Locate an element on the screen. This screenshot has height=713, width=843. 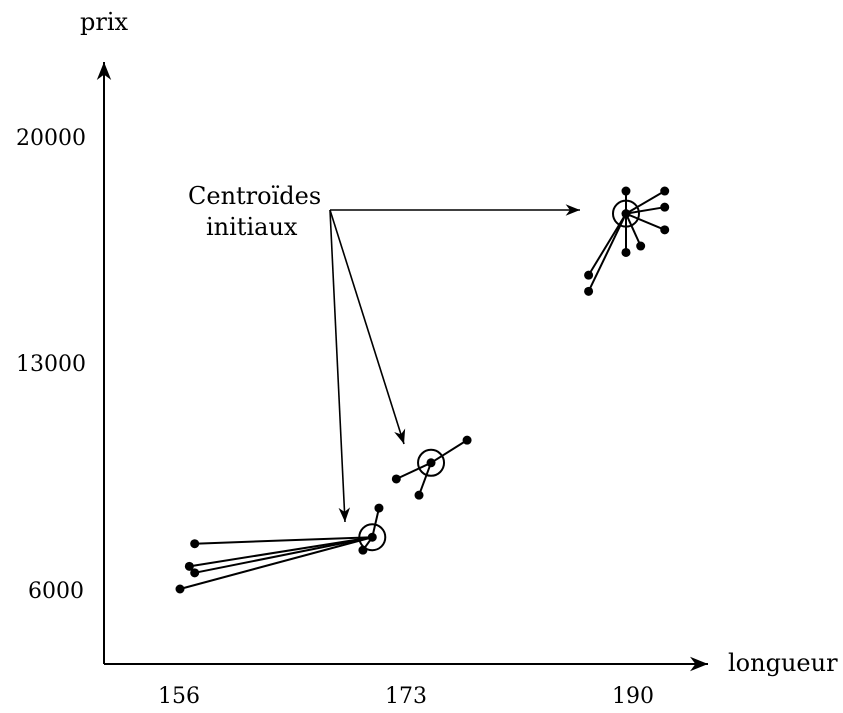
annotation-line-2: initiaux is located at coordinates (252, 227).